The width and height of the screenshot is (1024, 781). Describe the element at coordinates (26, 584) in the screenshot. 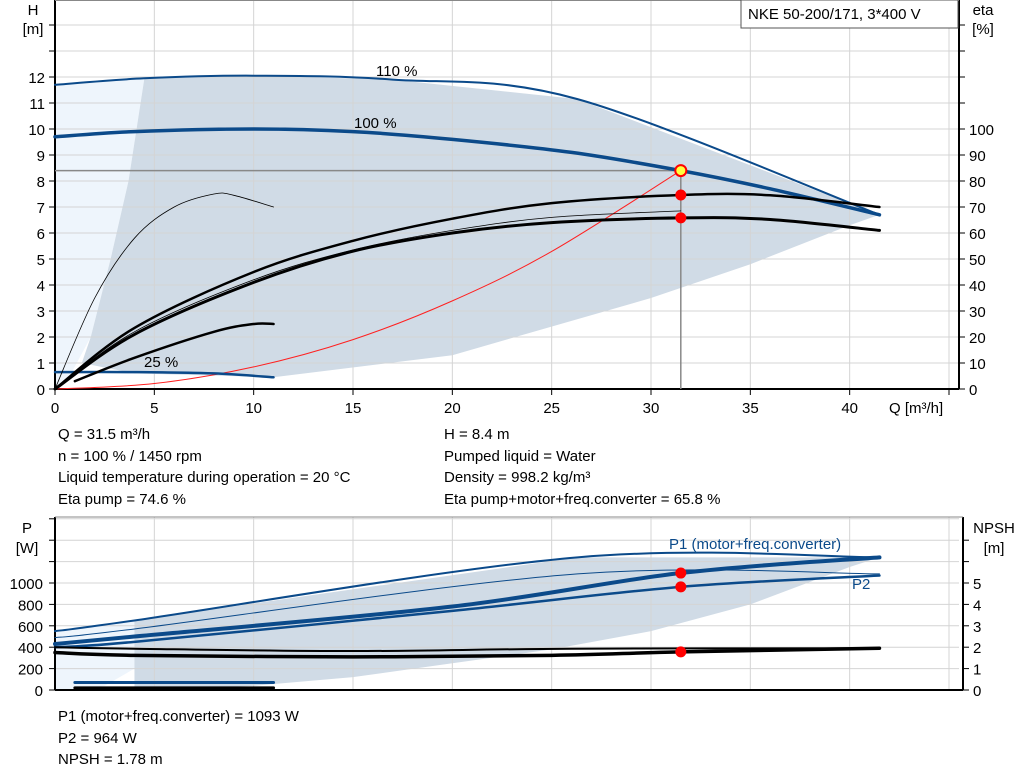

I see `y-tick-label: 1000` at that location.